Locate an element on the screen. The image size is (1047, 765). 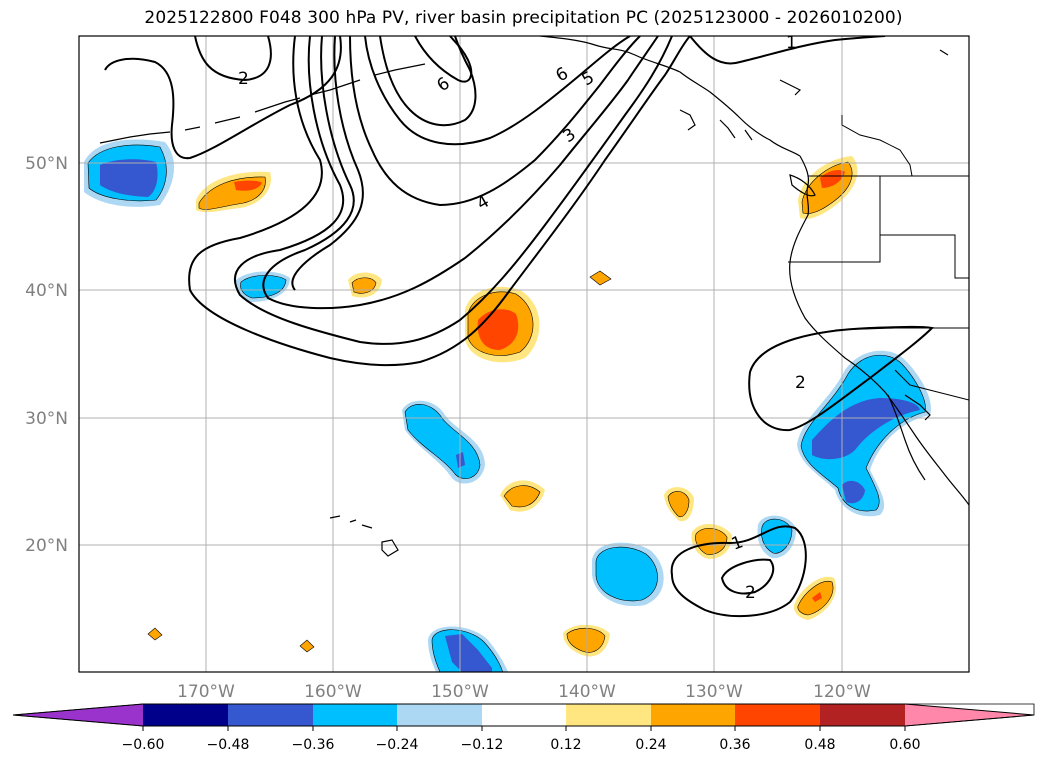
lat-label: 50°N is located at coordinates (46, 164).